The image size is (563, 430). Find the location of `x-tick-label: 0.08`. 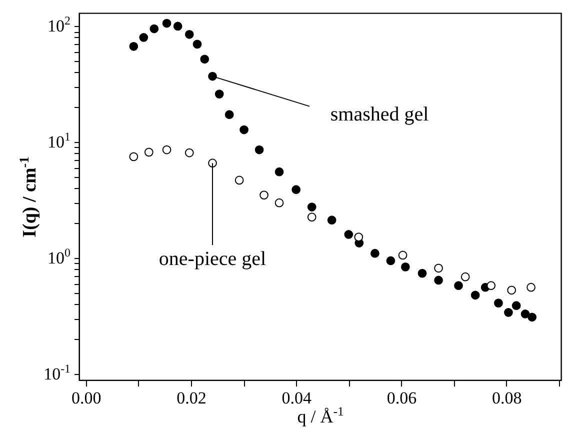

x-tick-label: 0.08 is located at coordinates (507, 398).